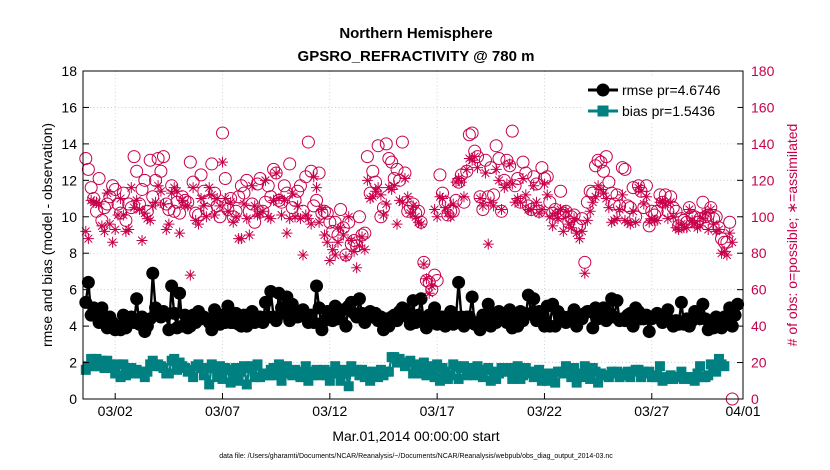 Image resolution: width=830 pixels, height=470 pixels. Describe the element at coordinates (792, 235) in the screenshot. I see `y-axis-right-label: # of obs: o=possible; ∗=assimilated` at that location.